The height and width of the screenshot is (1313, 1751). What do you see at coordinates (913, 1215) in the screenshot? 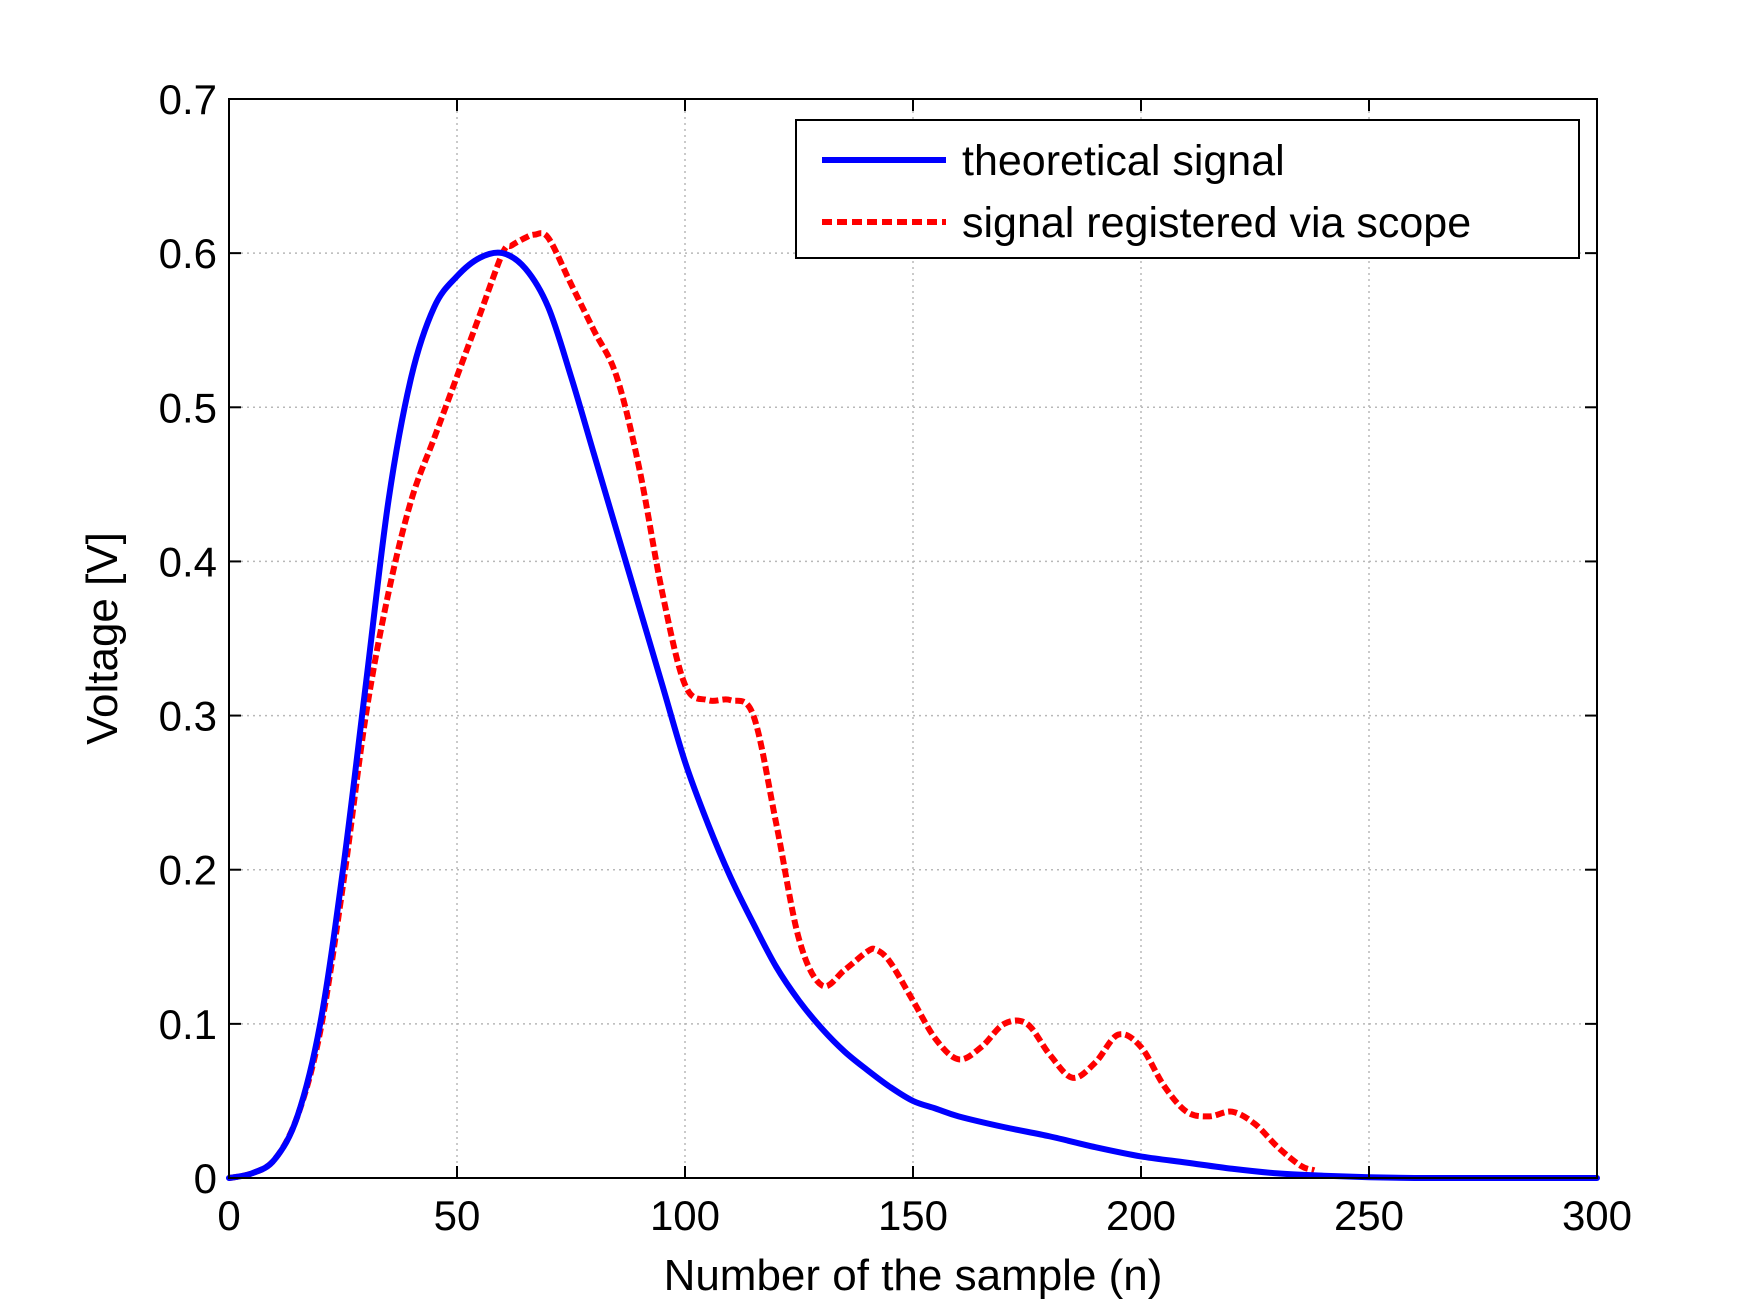
I see `x-tick-label: 150` at bounding box center [913, 1215].